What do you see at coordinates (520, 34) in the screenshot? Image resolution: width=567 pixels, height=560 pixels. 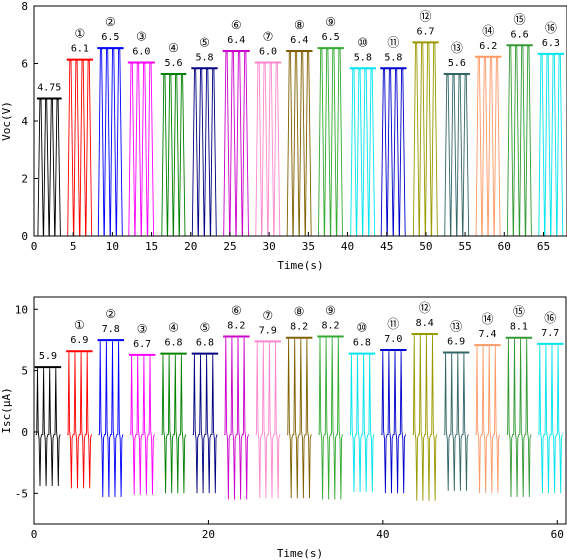 I see `peak-value-label: 6.6` at bounding box center [520, 34].